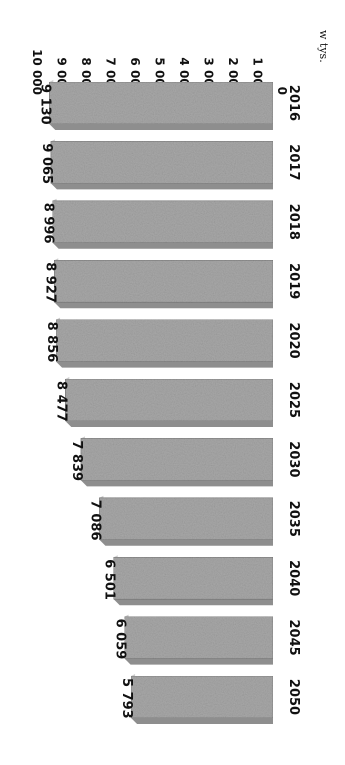 The width and height of the screenshot is (345, 765). Describe the element at coordinates (293, 341) in the screenshot. I see `category-label: 2020` at that location.